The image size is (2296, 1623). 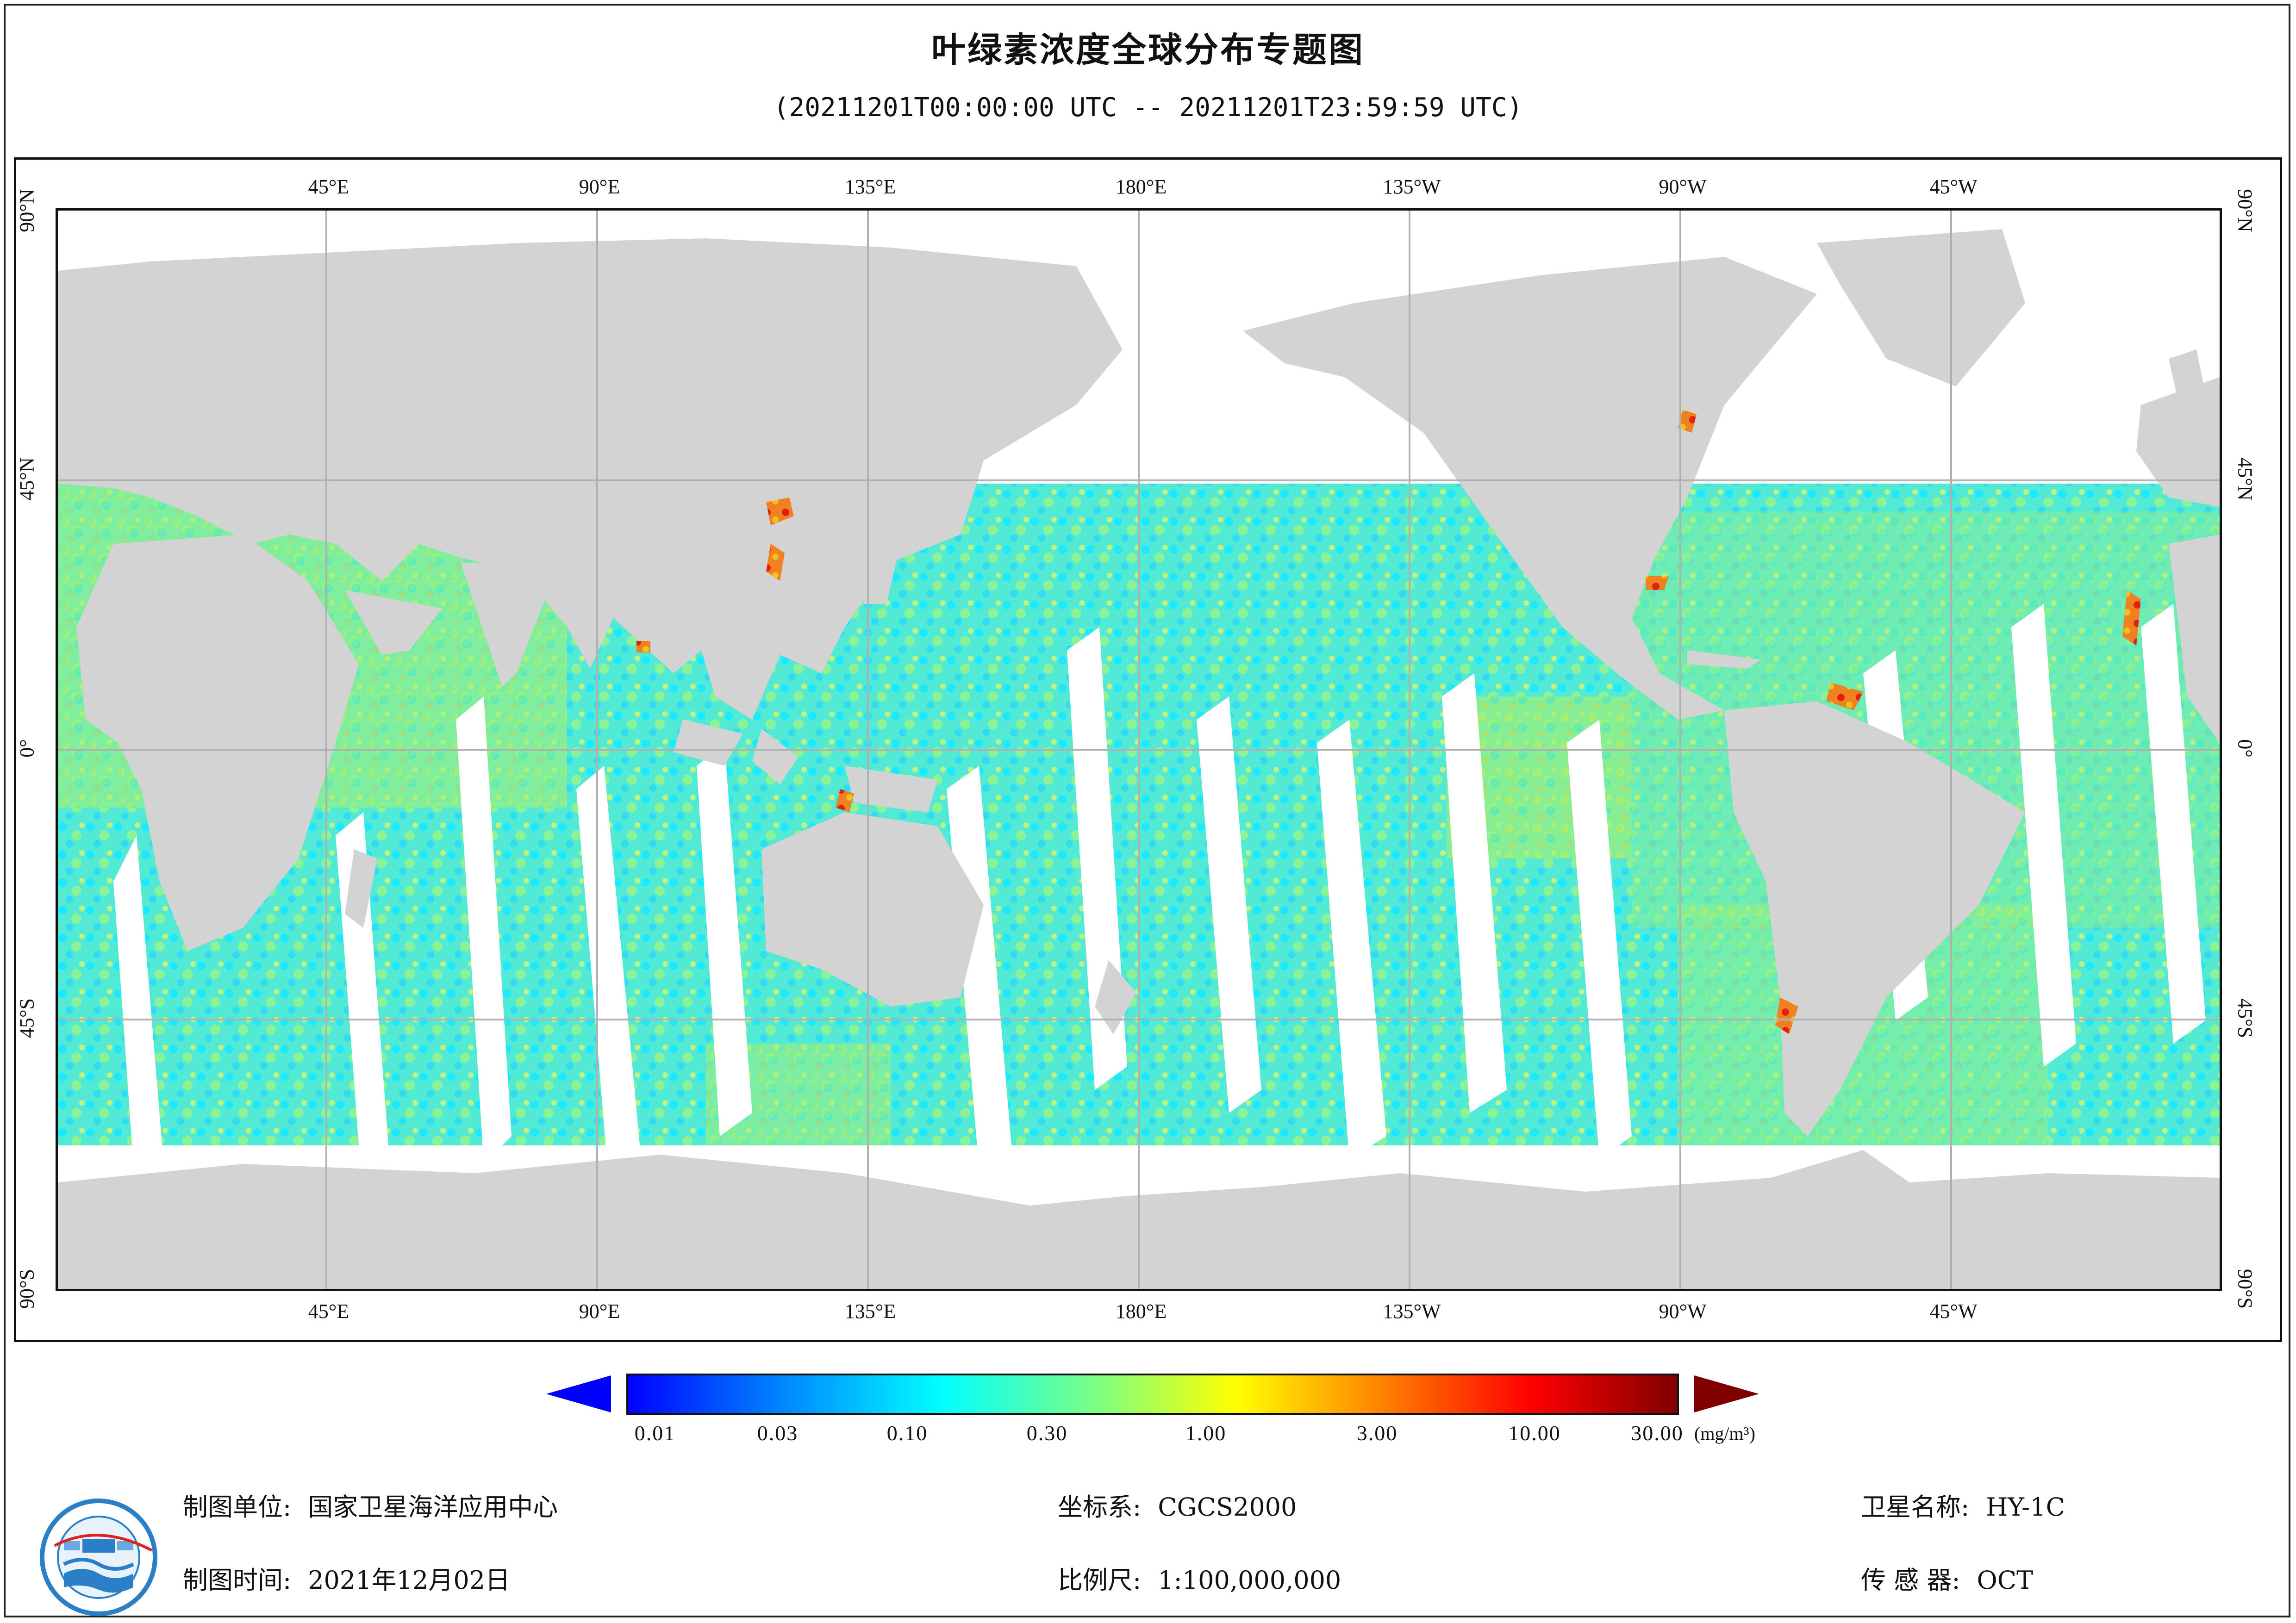 I want to click on lat-tick-left: 45°N, so click(x=26, y=479).